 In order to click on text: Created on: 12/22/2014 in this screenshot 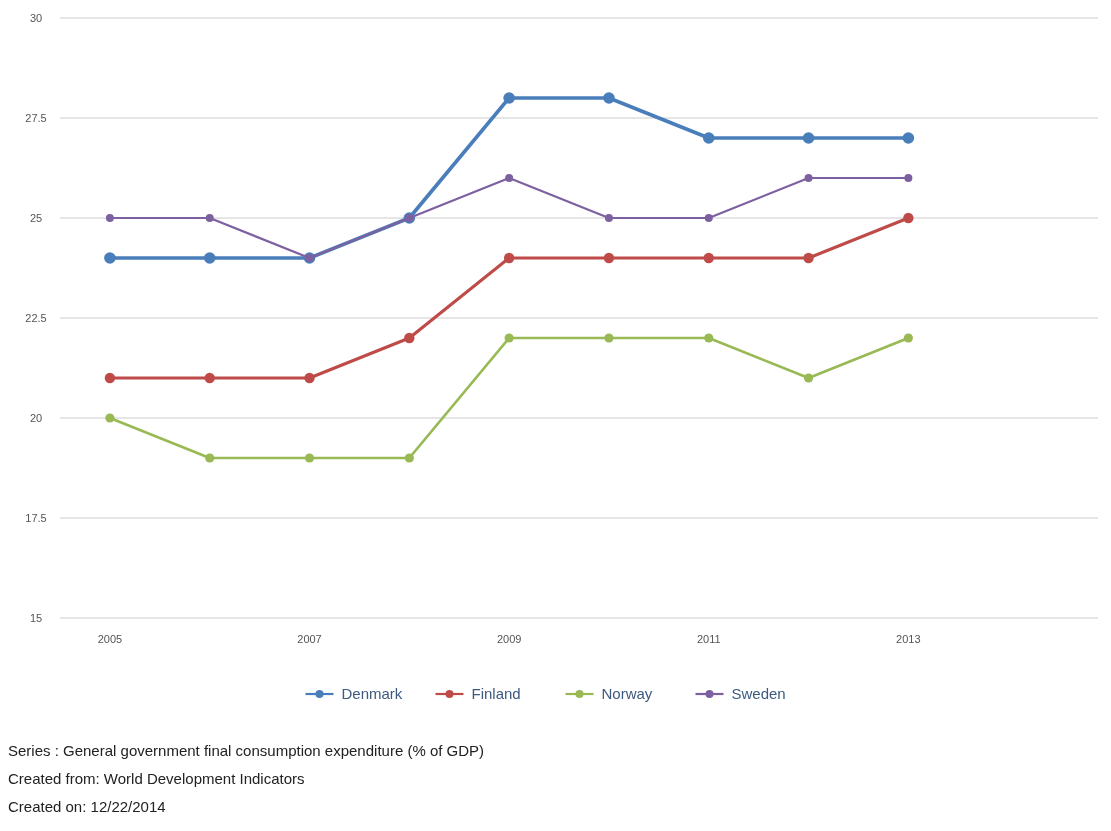, I will do `click(87, 806)`.